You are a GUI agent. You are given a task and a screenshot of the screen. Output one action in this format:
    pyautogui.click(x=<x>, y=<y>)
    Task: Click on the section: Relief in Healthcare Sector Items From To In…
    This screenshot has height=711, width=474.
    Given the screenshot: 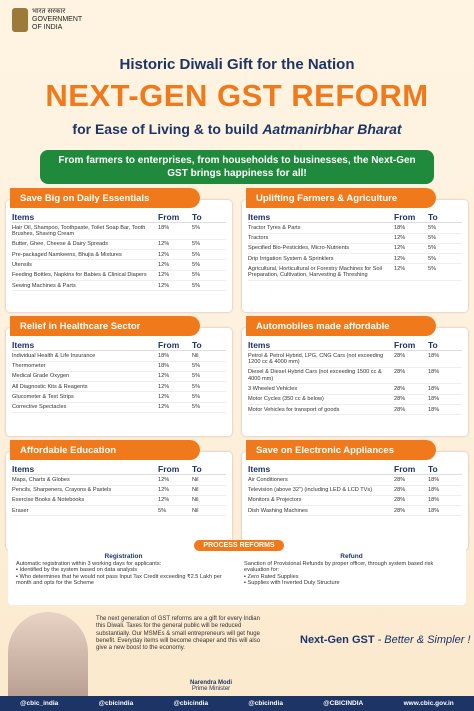 What is the action you would take?
    pyautogui.click(x=119, y=376)
    